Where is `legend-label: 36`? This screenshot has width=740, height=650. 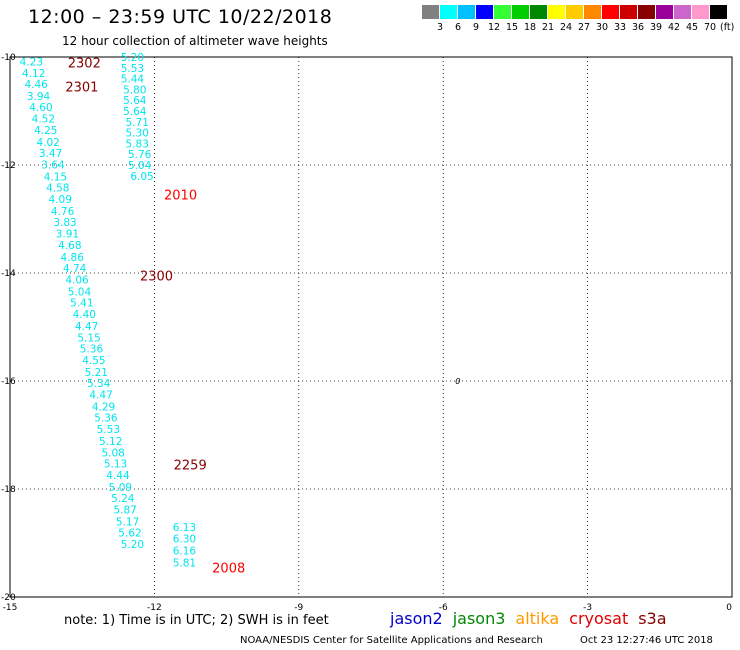
legend-label: 36 is located at coordinates (638, 27).